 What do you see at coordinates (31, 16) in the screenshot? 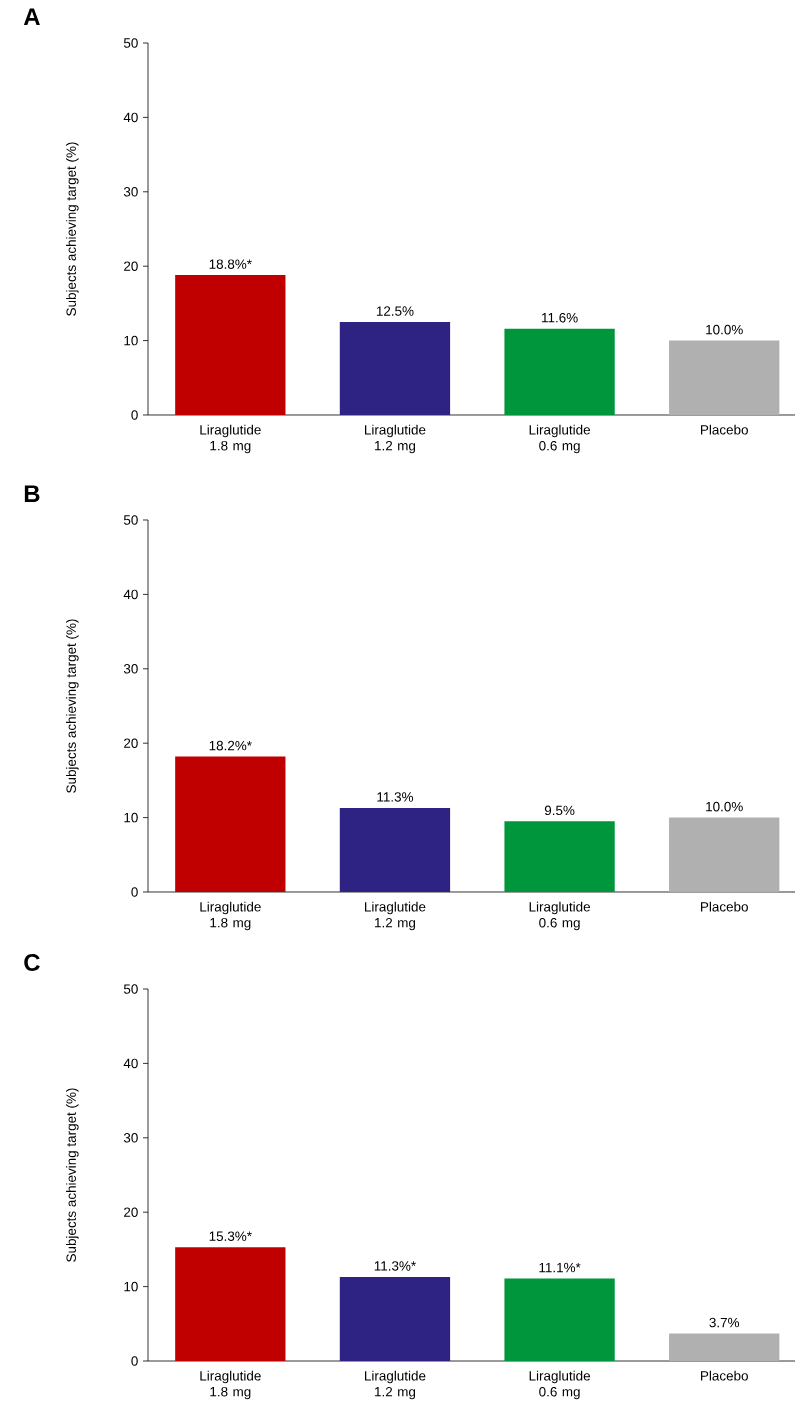
I see `chart-title: A` at bounding box center [31, 16].